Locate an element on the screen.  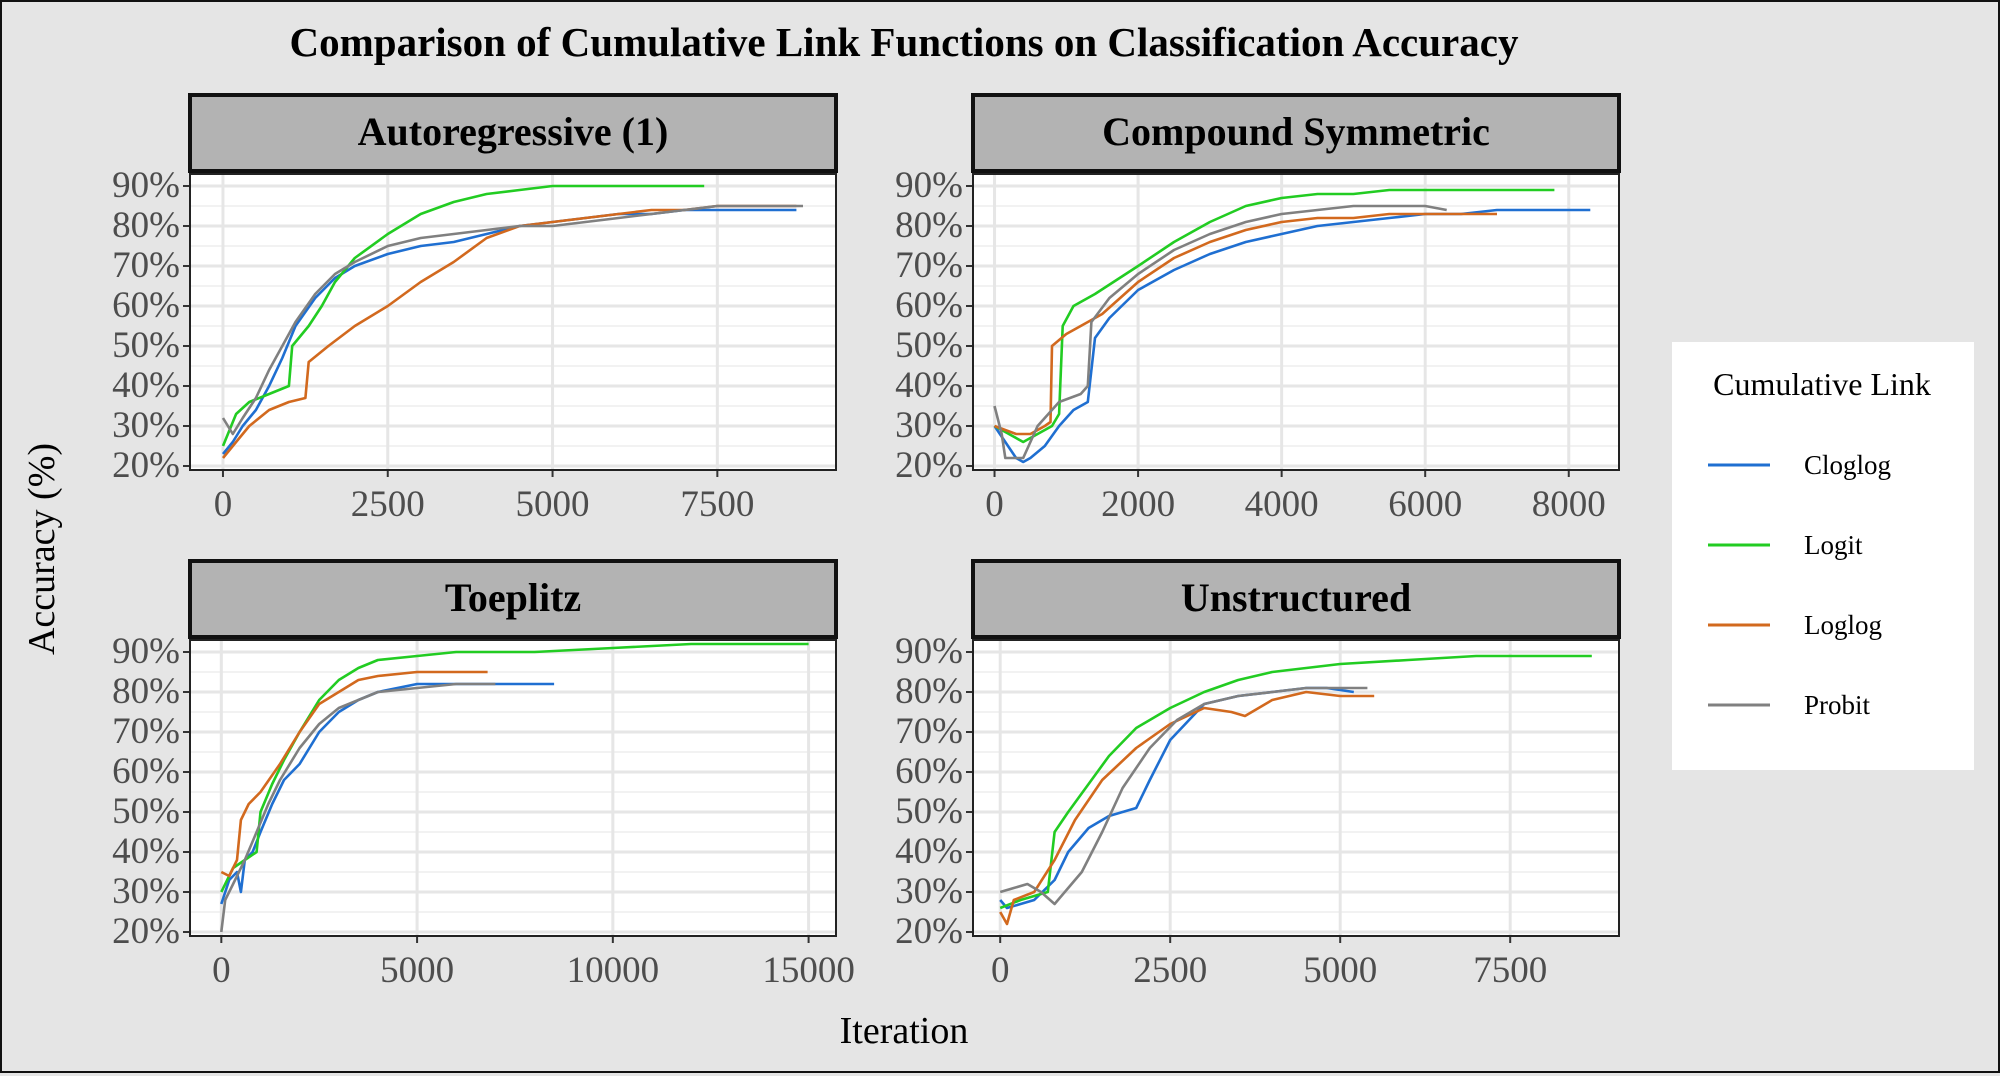
legend-box is located at coordinates (1823, 556).